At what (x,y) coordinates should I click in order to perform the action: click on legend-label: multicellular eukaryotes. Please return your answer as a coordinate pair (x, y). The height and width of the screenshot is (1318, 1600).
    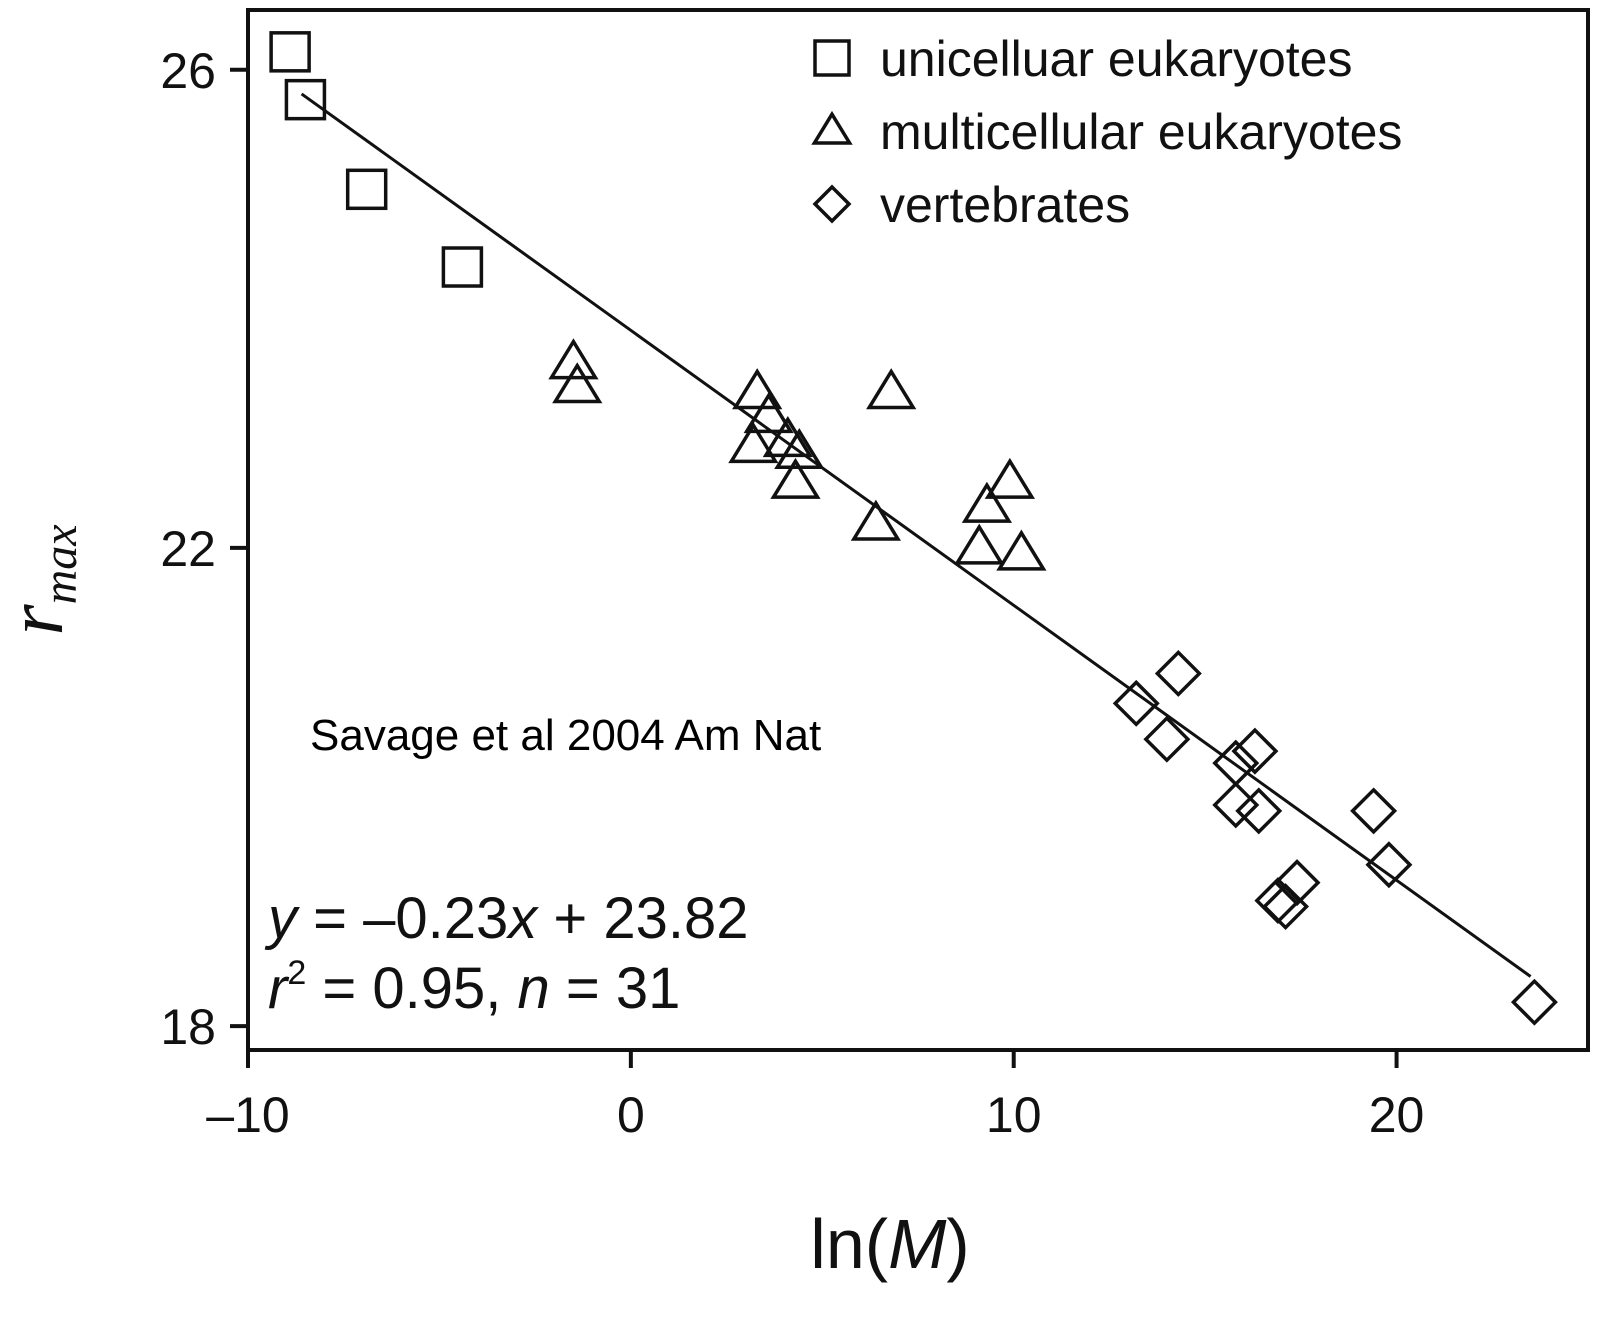
    Looking at the image, I should click on (1141, 132).